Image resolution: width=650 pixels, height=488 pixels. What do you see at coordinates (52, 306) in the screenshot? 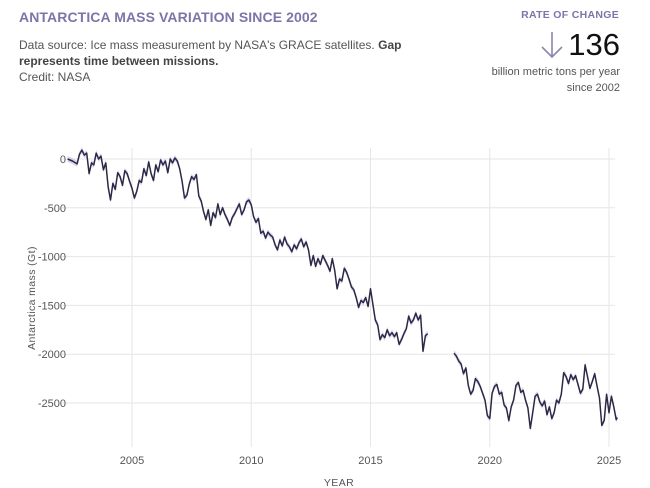
I see `y-tick-label: -1500` at bounding box center [52, 306].